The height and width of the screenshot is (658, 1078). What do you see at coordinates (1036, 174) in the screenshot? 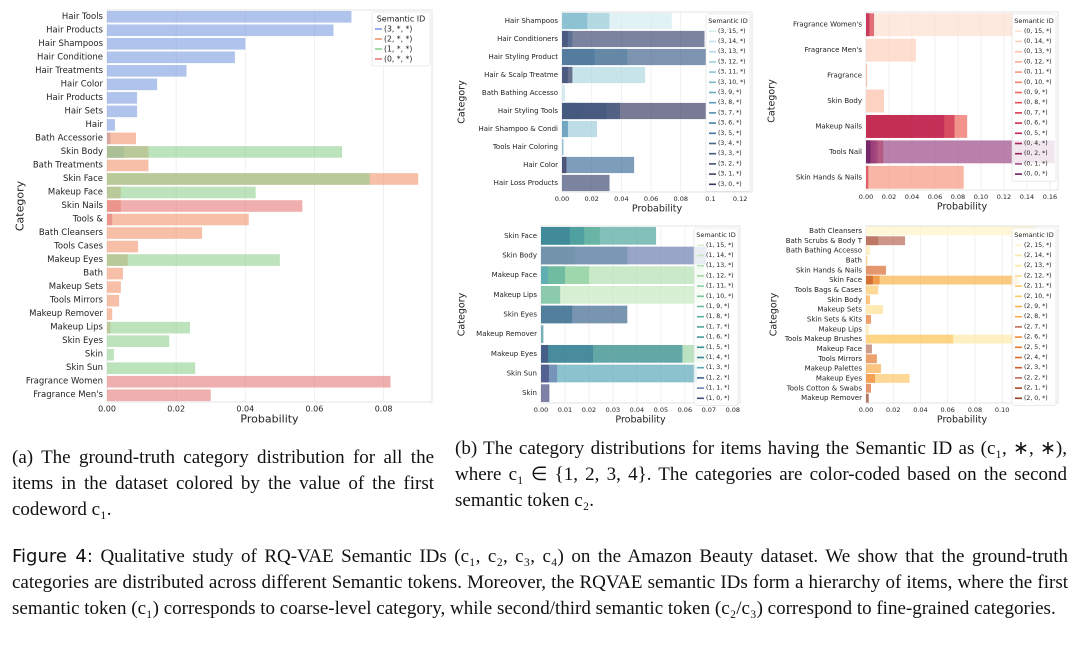
I see `legend-label: (0, 0, *)` at bounding box center [1036, 174].